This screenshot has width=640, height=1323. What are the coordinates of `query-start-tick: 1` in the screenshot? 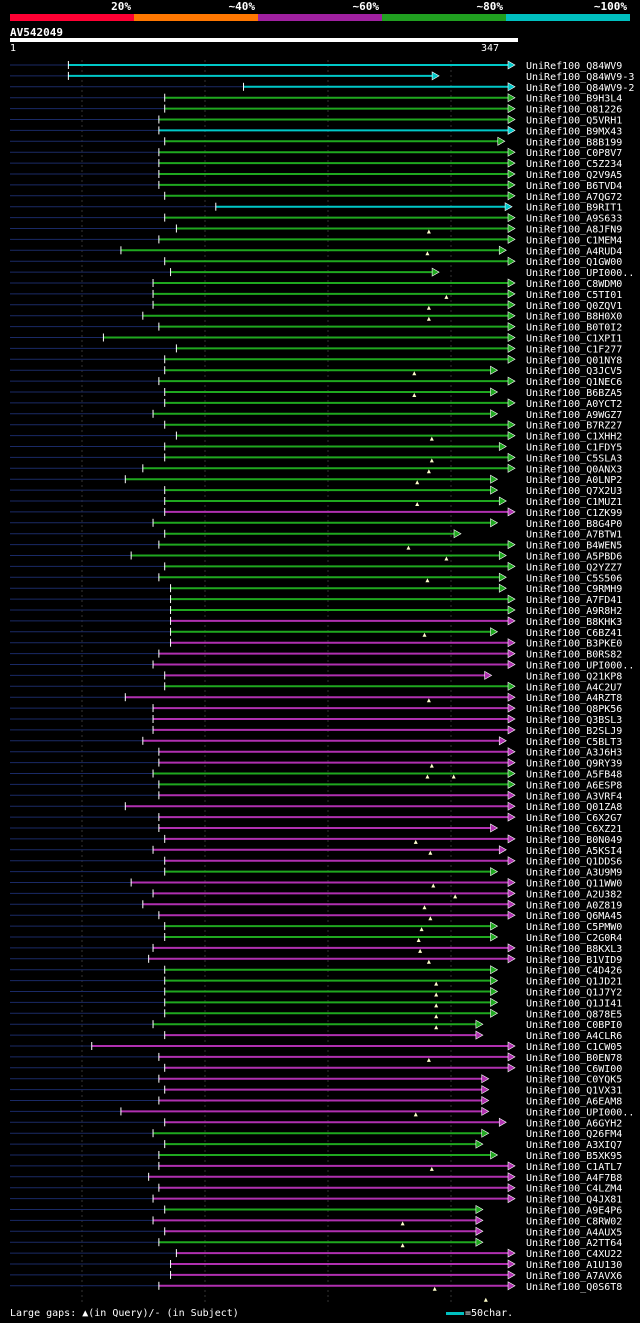 It's located at (13, 48).